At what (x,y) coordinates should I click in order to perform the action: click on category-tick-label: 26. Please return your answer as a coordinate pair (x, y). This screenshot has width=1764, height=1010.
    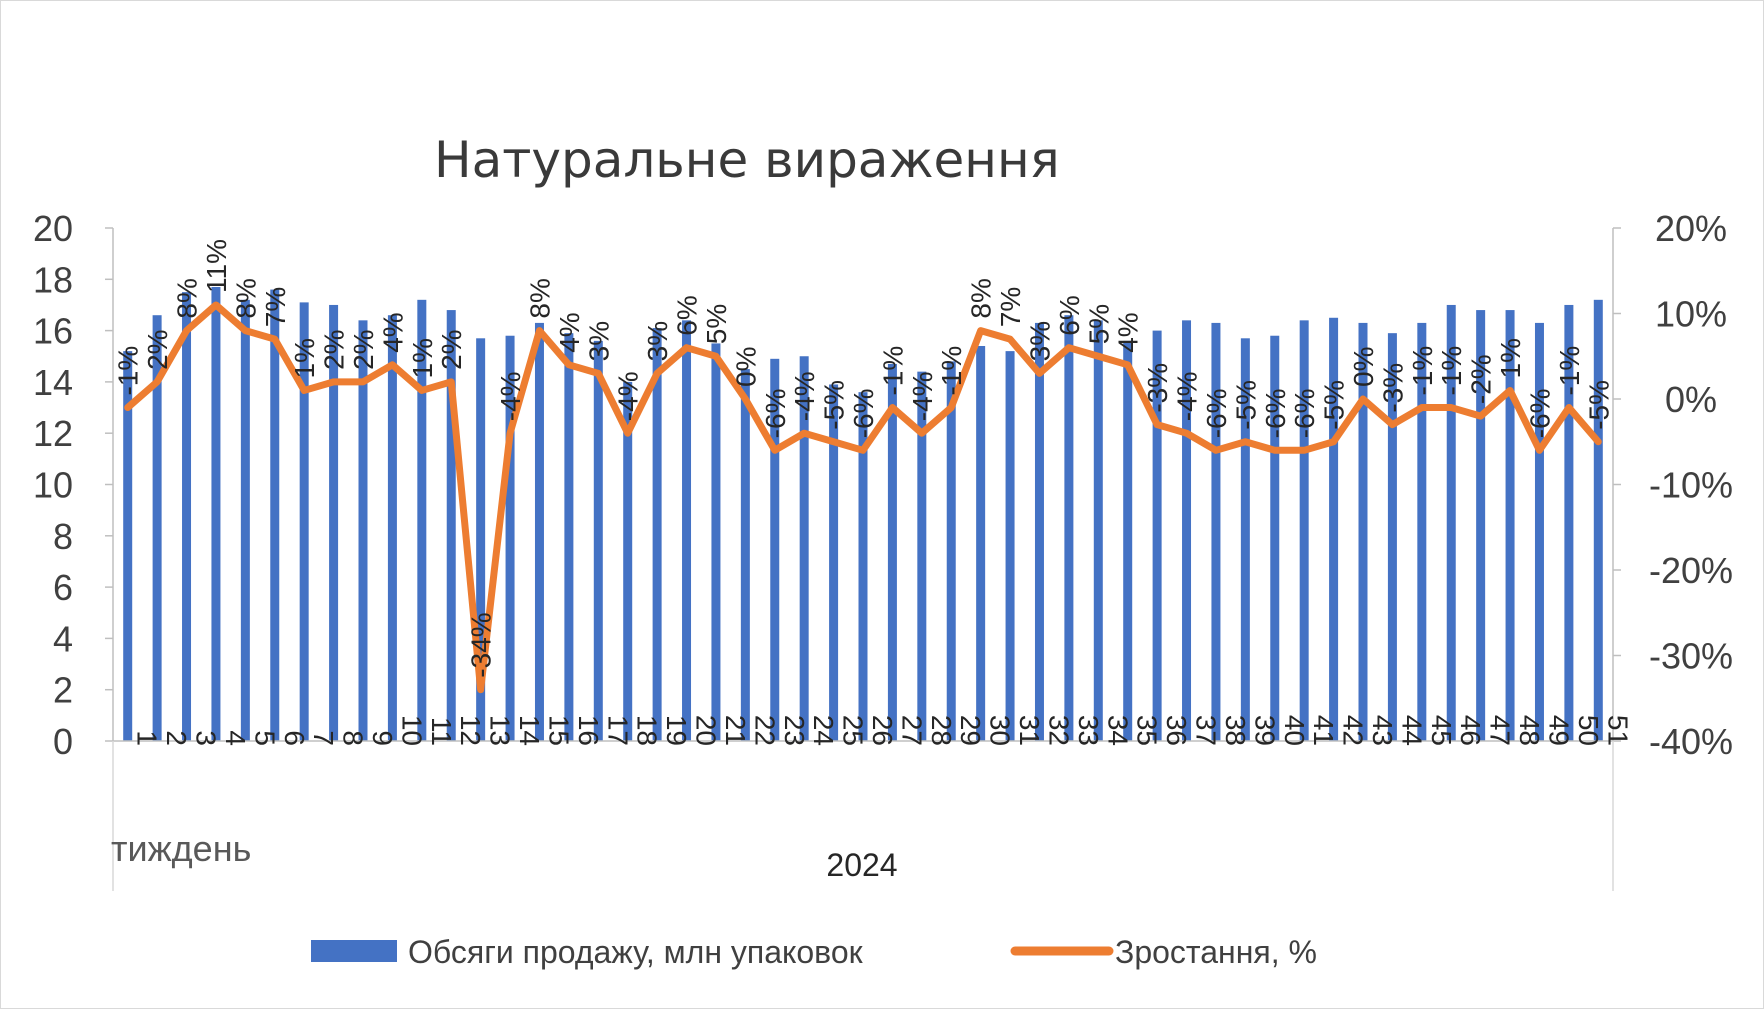
    Looking at the image, I should click on (882, 730).